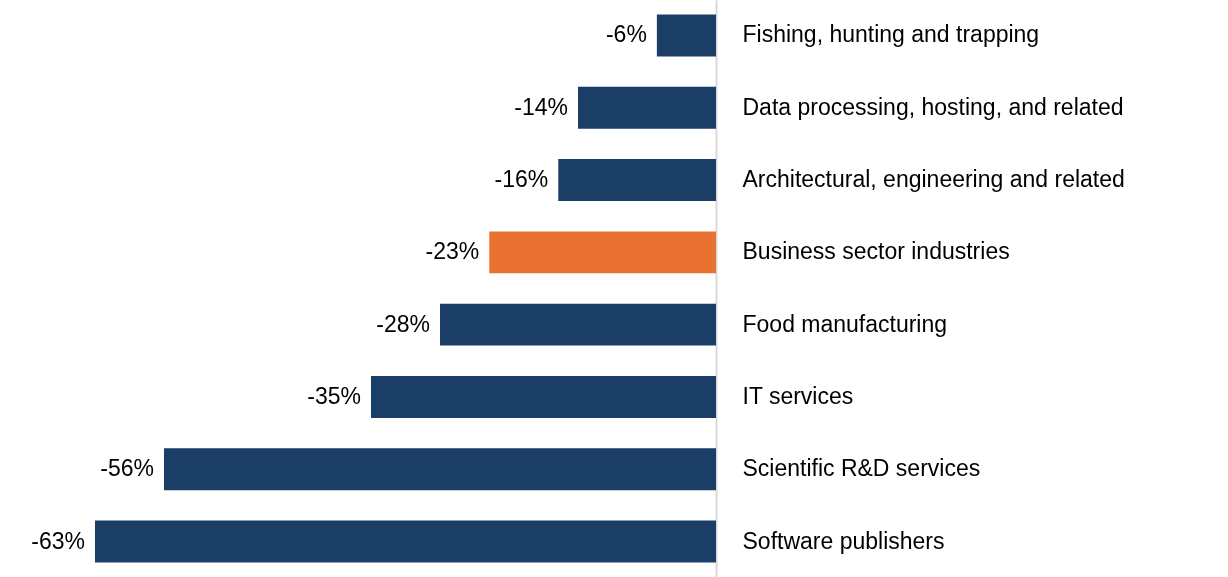  Describe the element at coordinates (127, 468) in the screenshot. I see `data-label: -56%` at that location.